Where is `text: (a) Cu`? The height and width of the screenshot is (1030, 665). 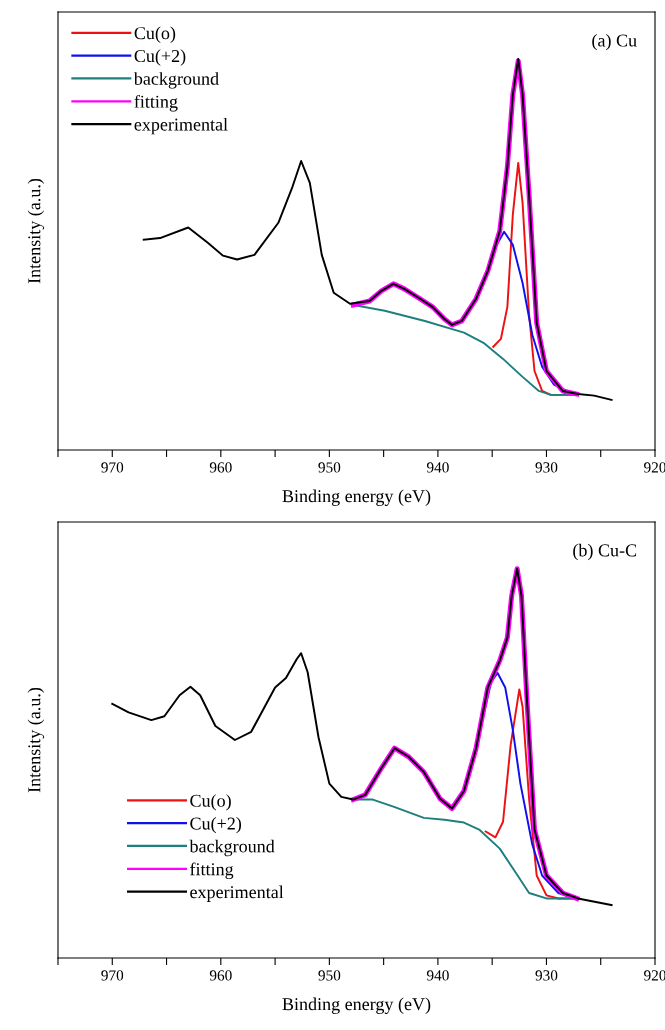 text: (a) Cu is located at coordinates (614, 42).